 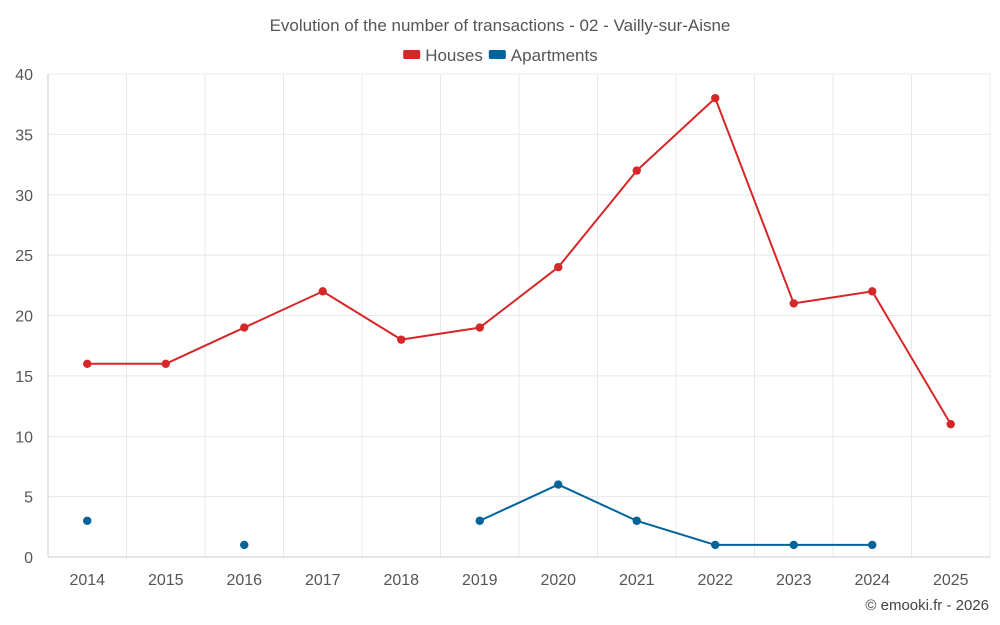 I want to click on x-tick-label: 2025, so click(x=951, y=580).